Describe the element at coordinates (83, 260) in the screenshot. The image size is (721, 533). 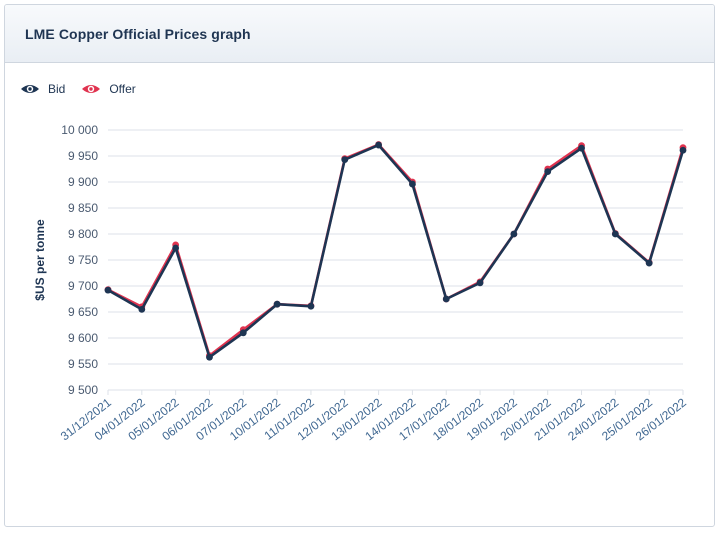
I see `y-tick-label: 9 750` at that location.